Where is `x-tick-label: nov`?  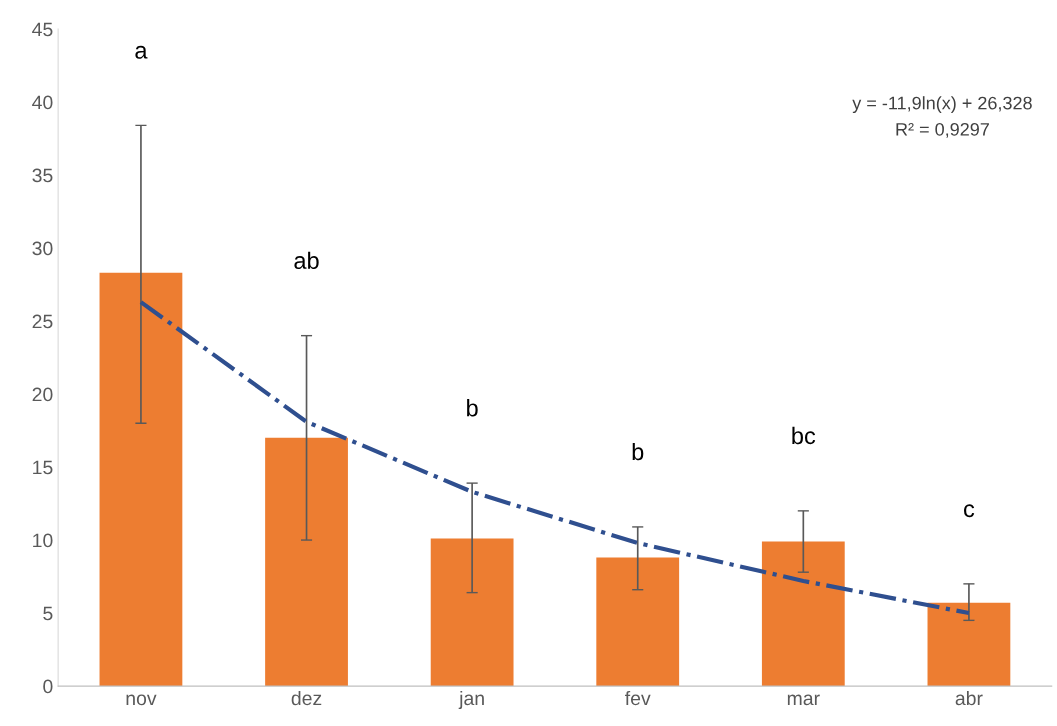 x-tick-label: nov is located at coordinates (141, 700).